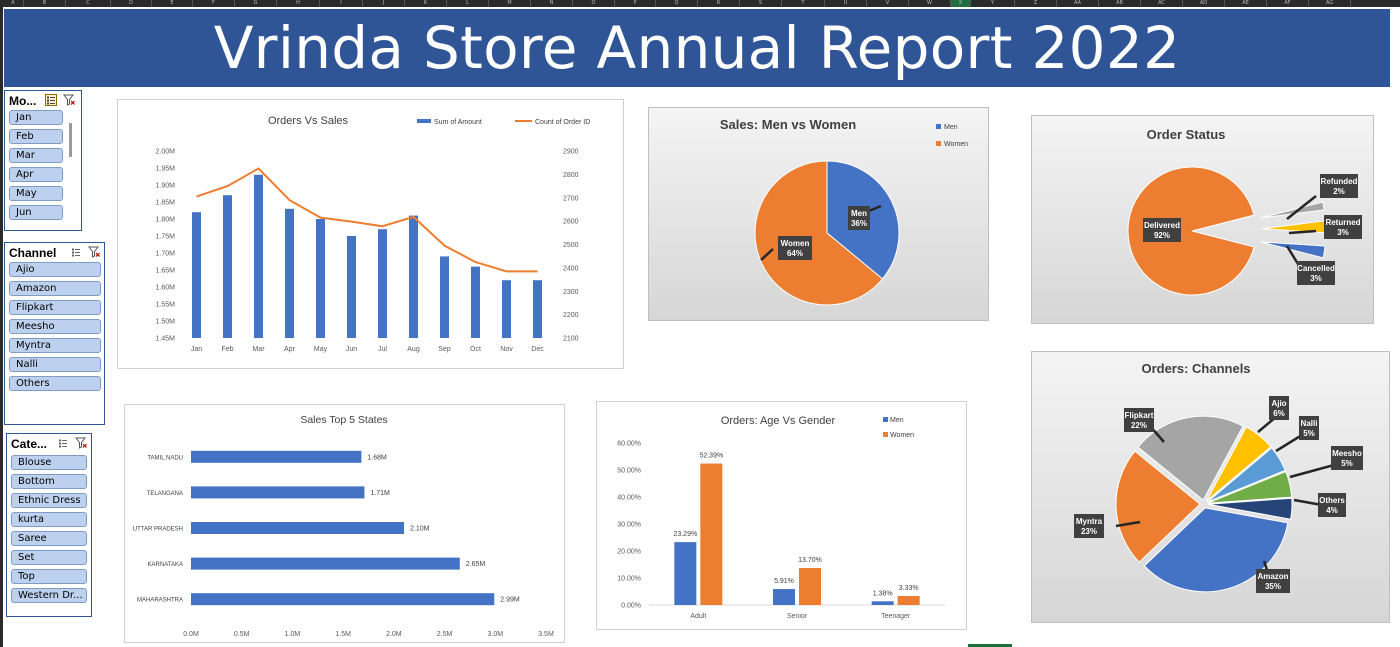  What do you see at coordinates (88, 3) in the screenshot?
I see `column-header-c: C` at bounding box center [88, 3].